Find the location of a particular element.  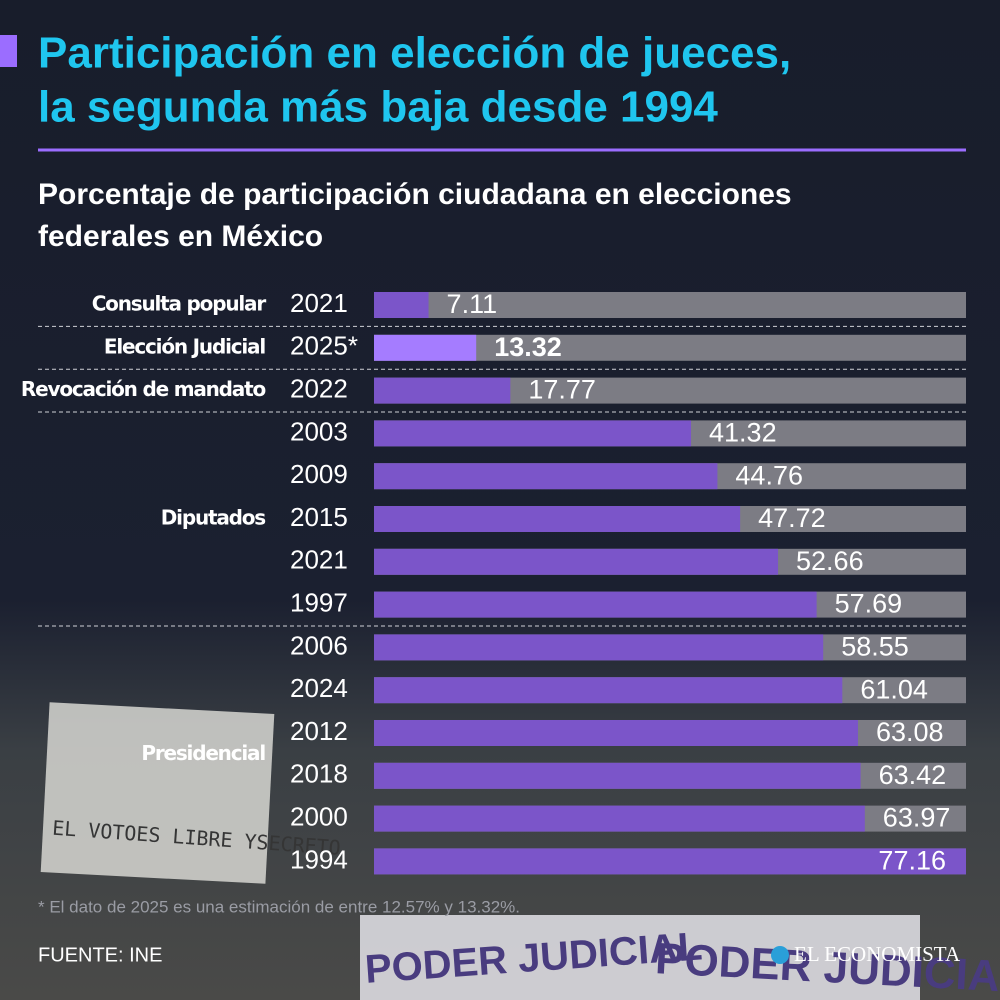

bar-track is located at coordinates (670, 305).